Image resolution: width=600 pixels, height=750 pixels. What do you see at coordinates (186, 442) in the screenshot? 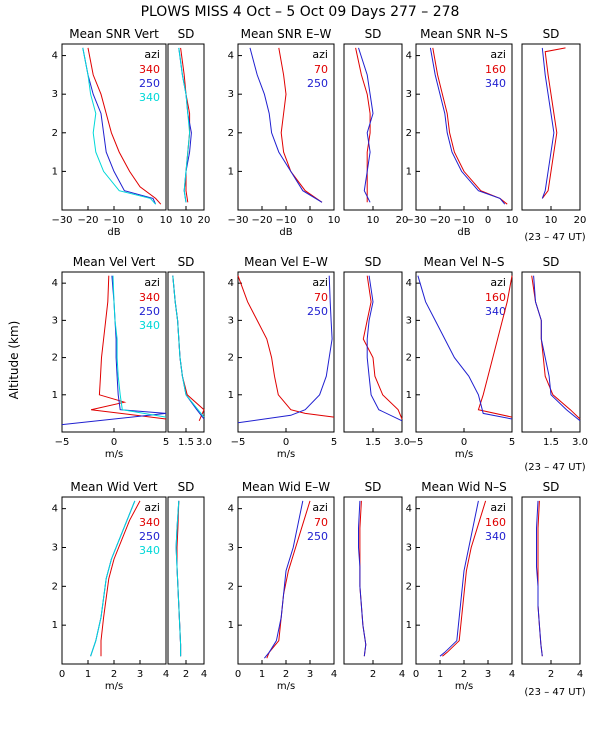
I see `x-tick-label: 1.5` at bounding box center [186, 442].